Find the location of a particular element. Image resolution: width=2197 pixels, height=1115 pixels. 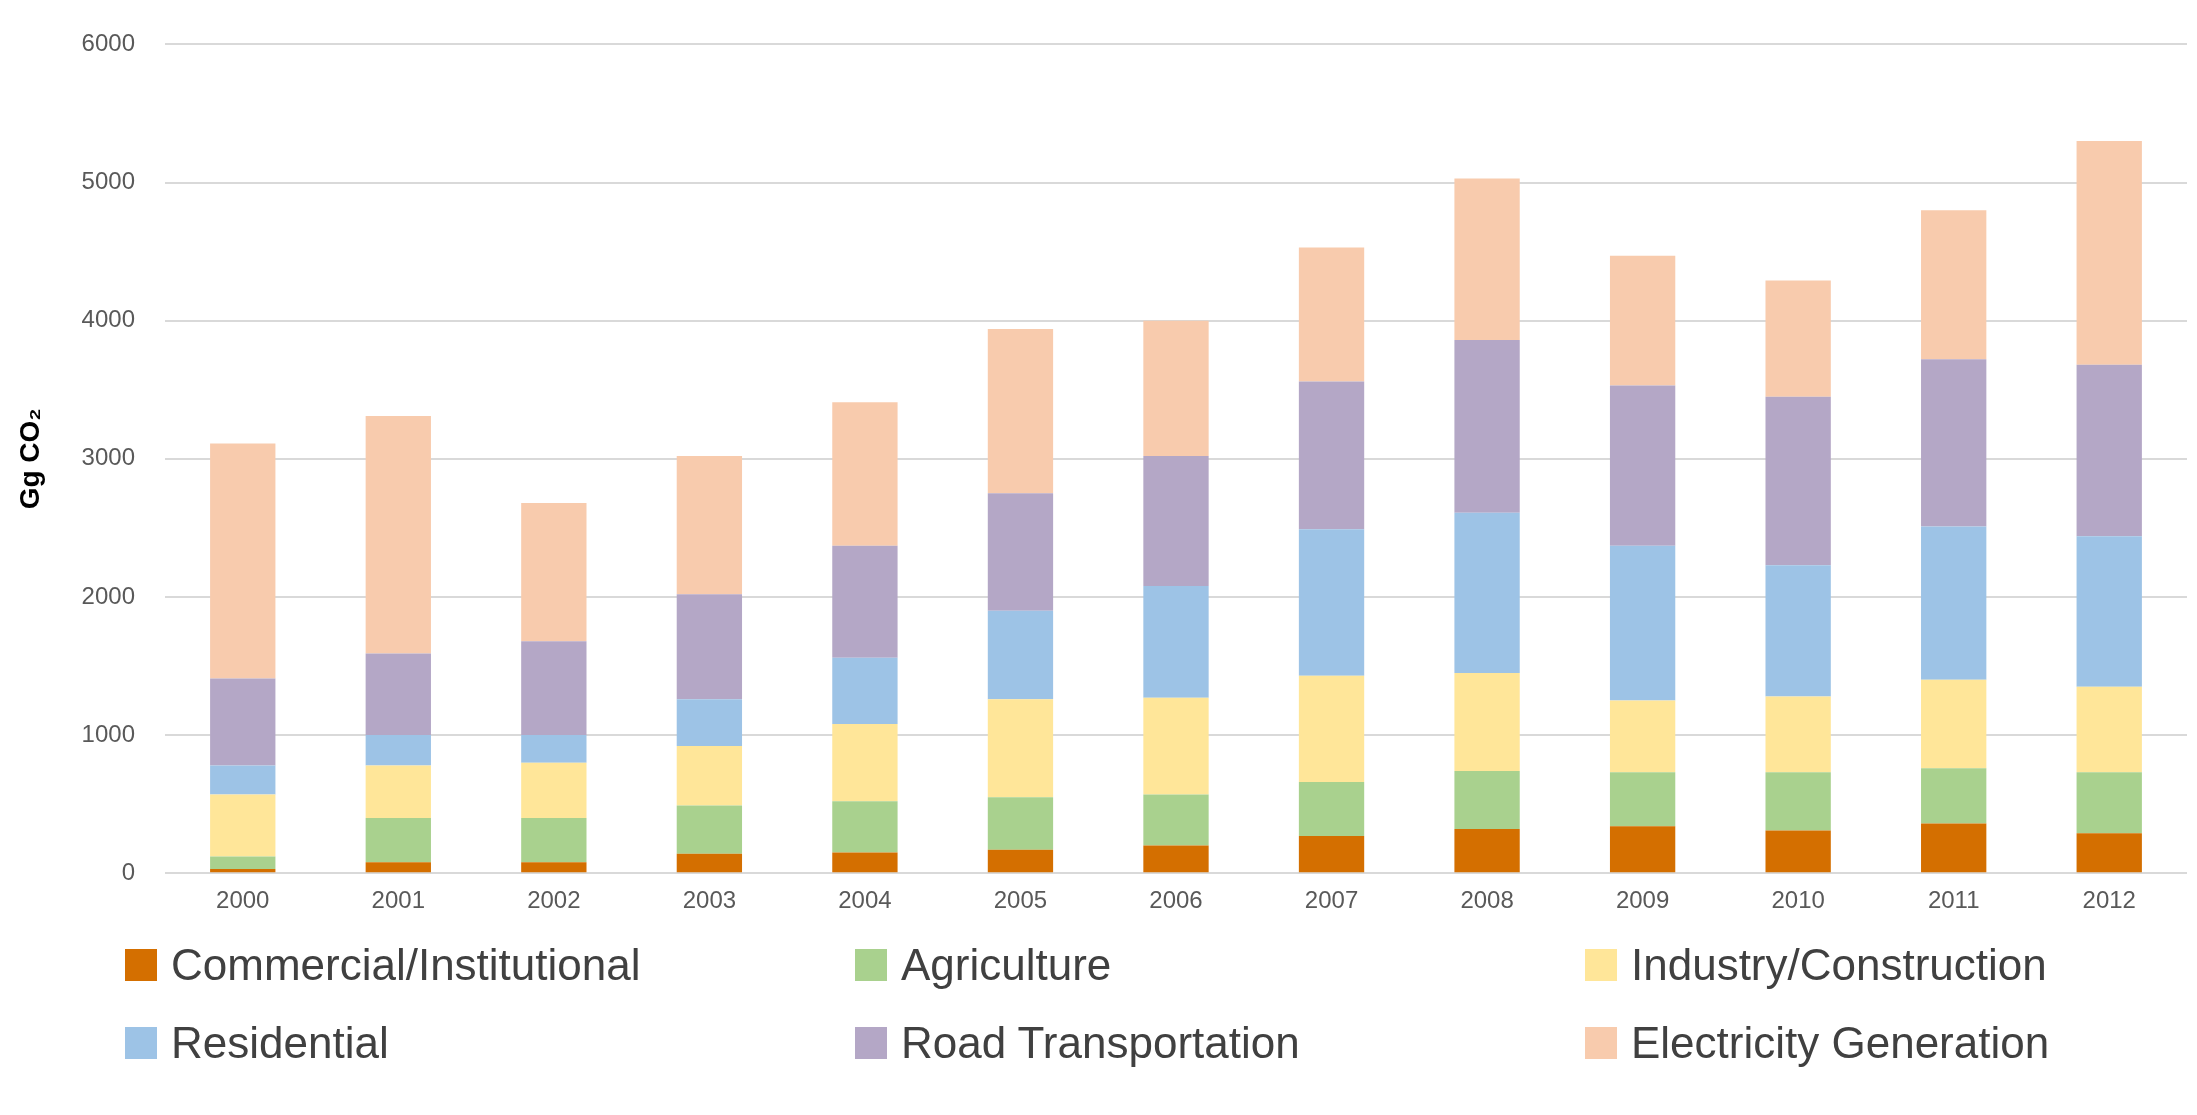

x-tick-label: 2004 is located at coordinates (865, 900).